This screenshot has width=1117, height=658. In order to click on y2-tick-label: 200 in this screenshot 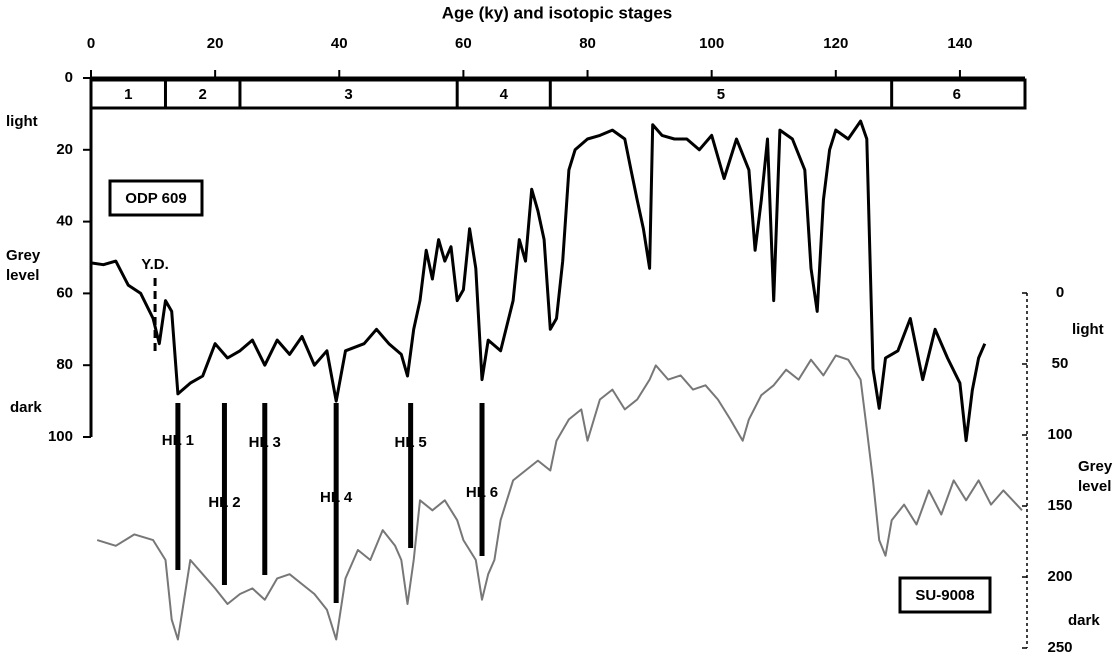, I will do `click(1059, 576)`.